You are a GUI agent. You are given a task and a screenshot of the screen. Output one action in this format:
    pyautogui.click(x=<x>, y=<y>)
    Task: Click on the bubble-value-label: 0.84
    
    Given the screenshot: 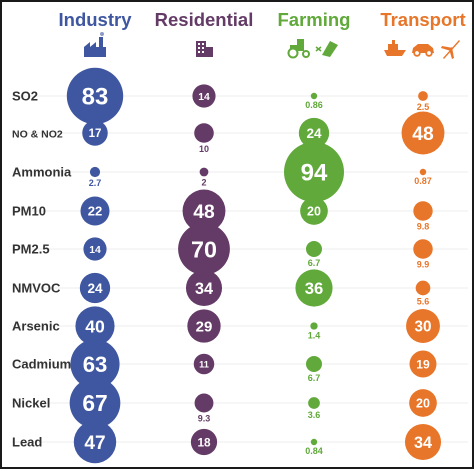 What is the action you would take?
    pyautogui.click(x=314, y=451)
    